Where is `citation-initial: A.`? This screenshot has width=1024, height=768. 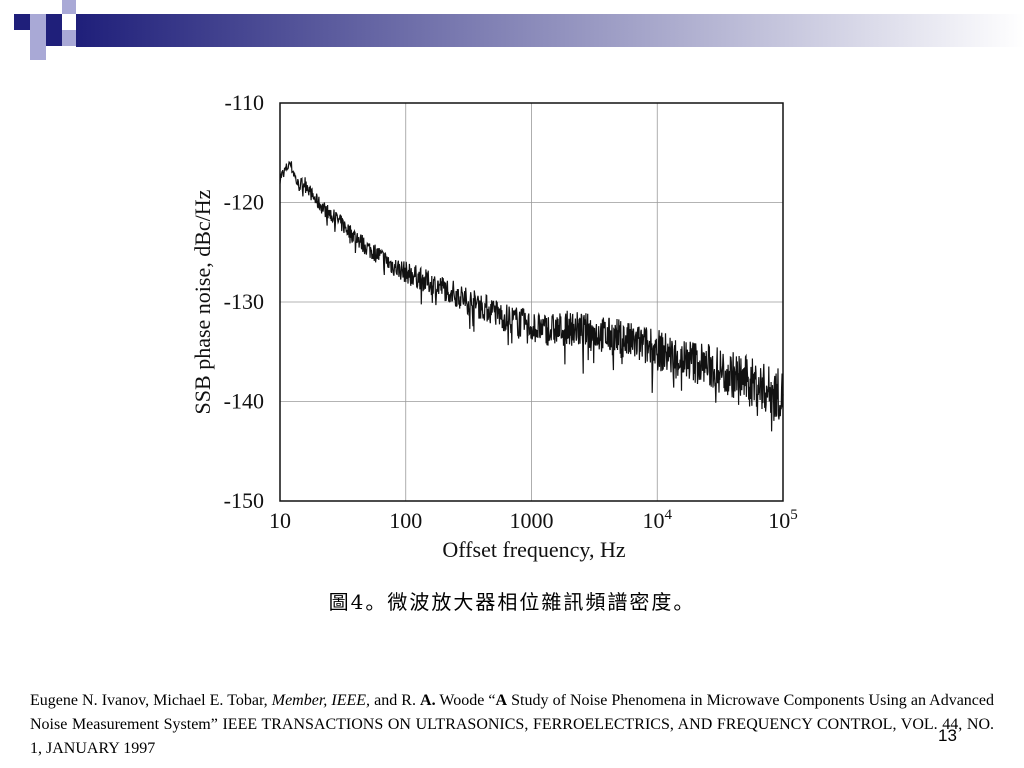 citation-initial: A. is located at coordinates (428, 700).